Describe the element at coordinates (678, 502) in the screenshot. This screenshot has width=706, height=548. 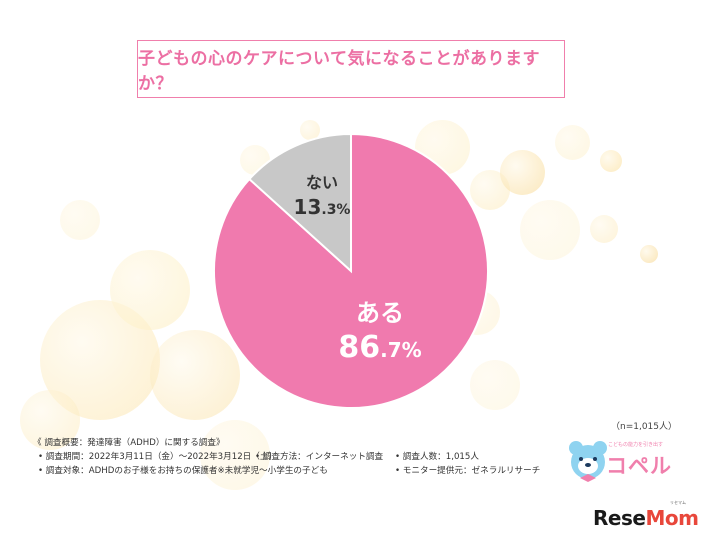
I see `resemom-ruby: リセマム` at that location.